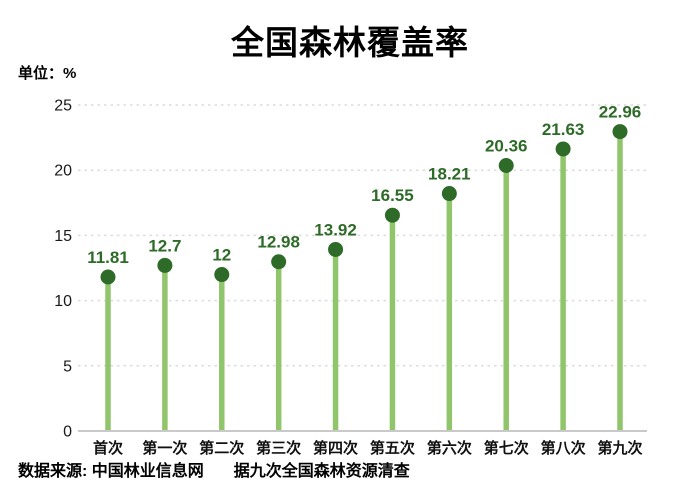 This screenshot has width=700, height=500. I want to click on y-tick-label: 5, so click(67, 366).